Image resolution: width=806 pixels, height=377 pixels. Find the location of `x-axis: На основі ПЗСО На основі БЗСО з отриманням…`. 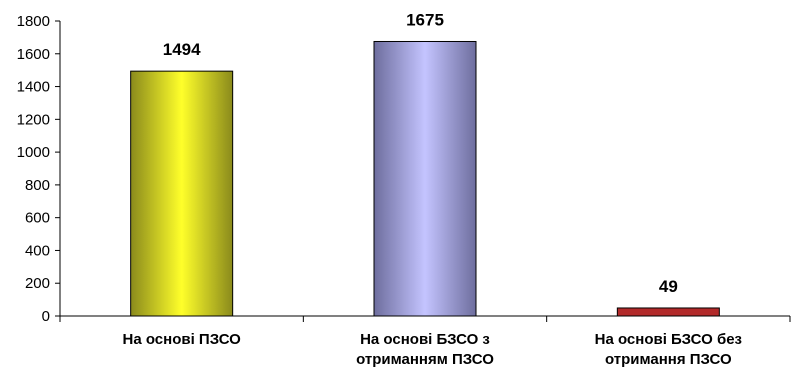

x-axis: На основі ПЗСО На основі БЗСО з отриманням… is located at coordinates (425, 341).